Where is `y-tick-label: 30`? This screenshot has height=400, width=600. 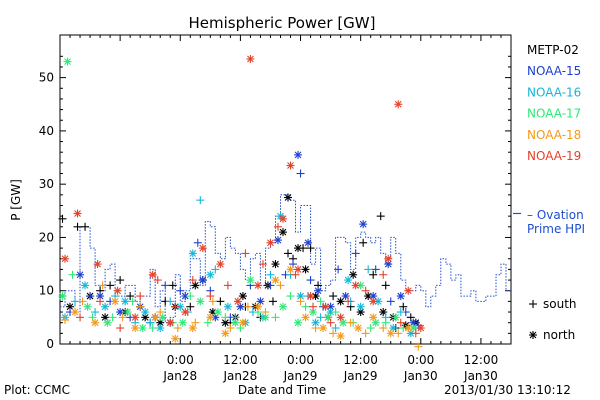
y-tick-label: 30 is located at coordinates (46, 184).